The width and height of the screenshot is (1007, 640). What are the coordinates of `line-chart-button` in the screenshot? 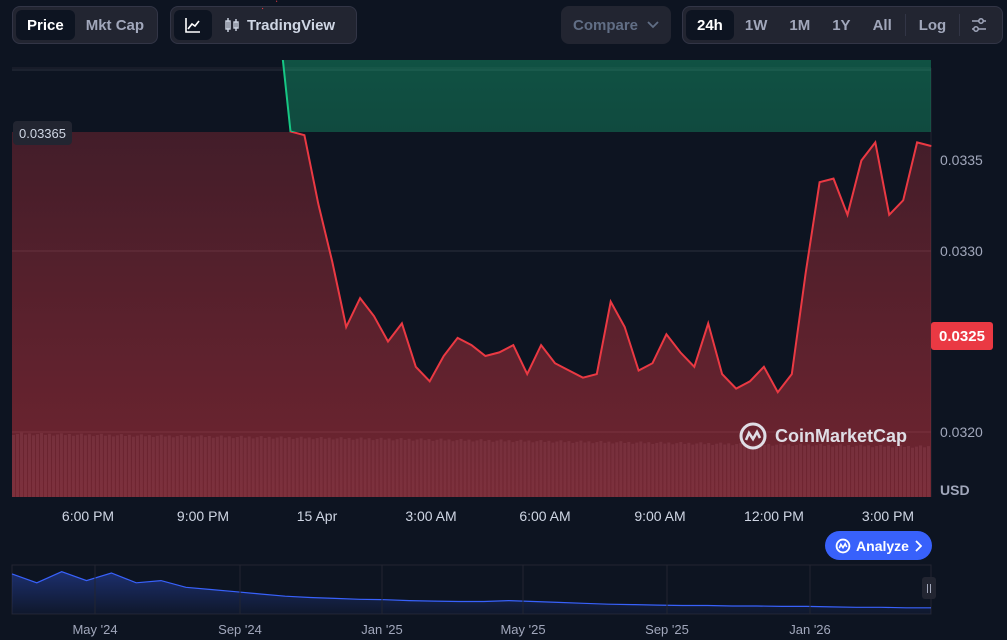 It's located at (193, 25).